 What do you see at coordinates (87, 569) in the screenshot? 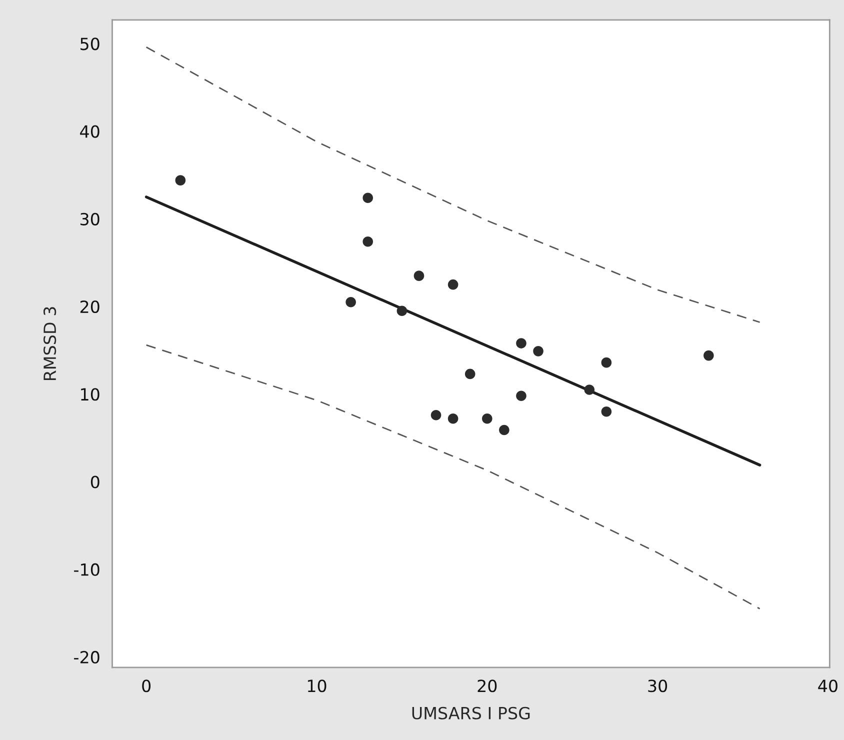
I see `y-tick-label: -10` at bounding box center [87, 569].